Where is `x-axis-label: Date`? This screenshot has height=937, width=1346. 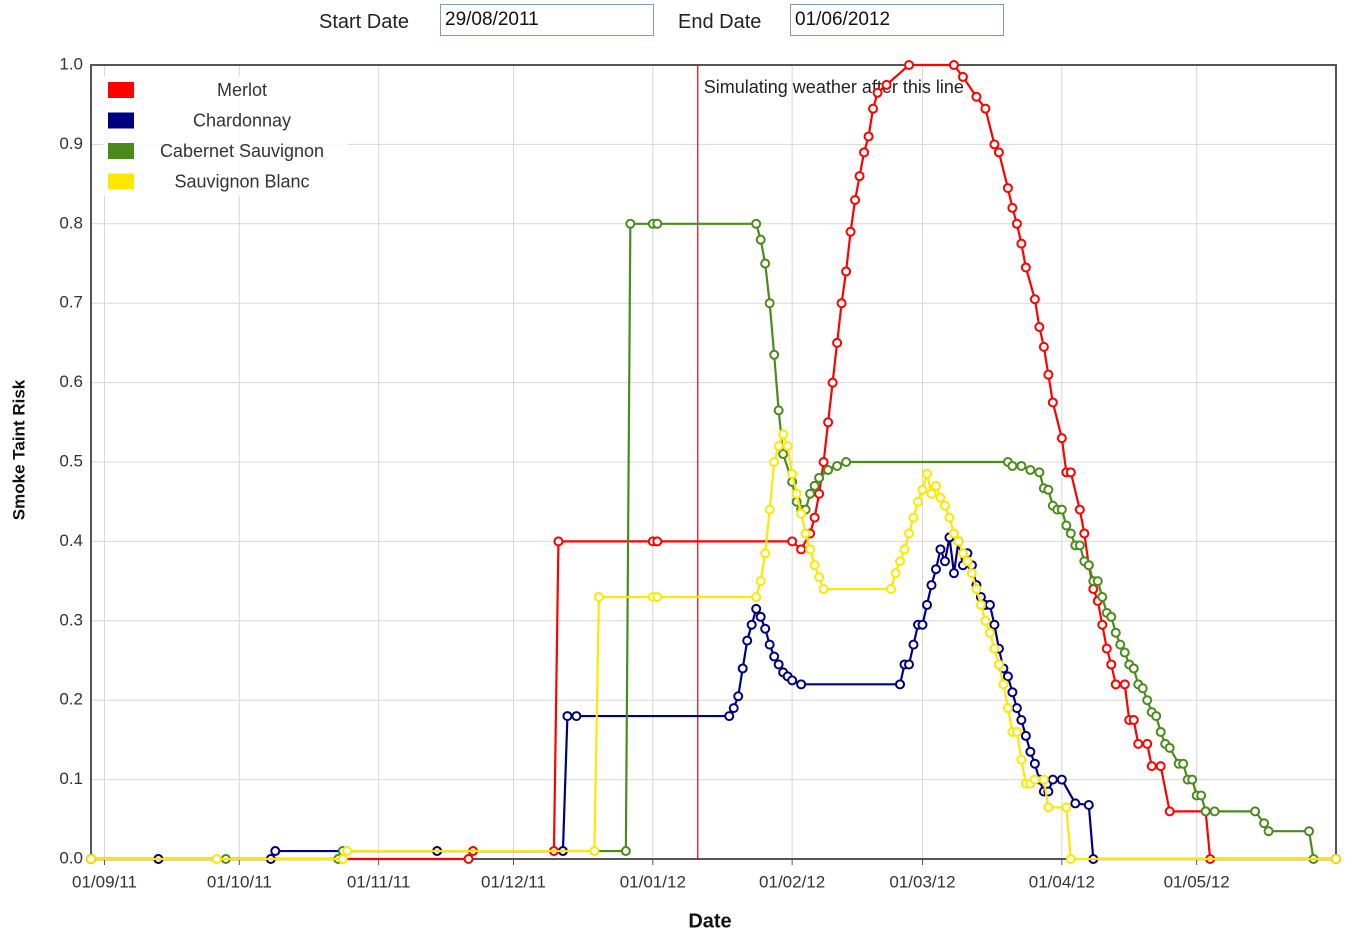
x-axis-label: Date is located at coordinates (709, 921).